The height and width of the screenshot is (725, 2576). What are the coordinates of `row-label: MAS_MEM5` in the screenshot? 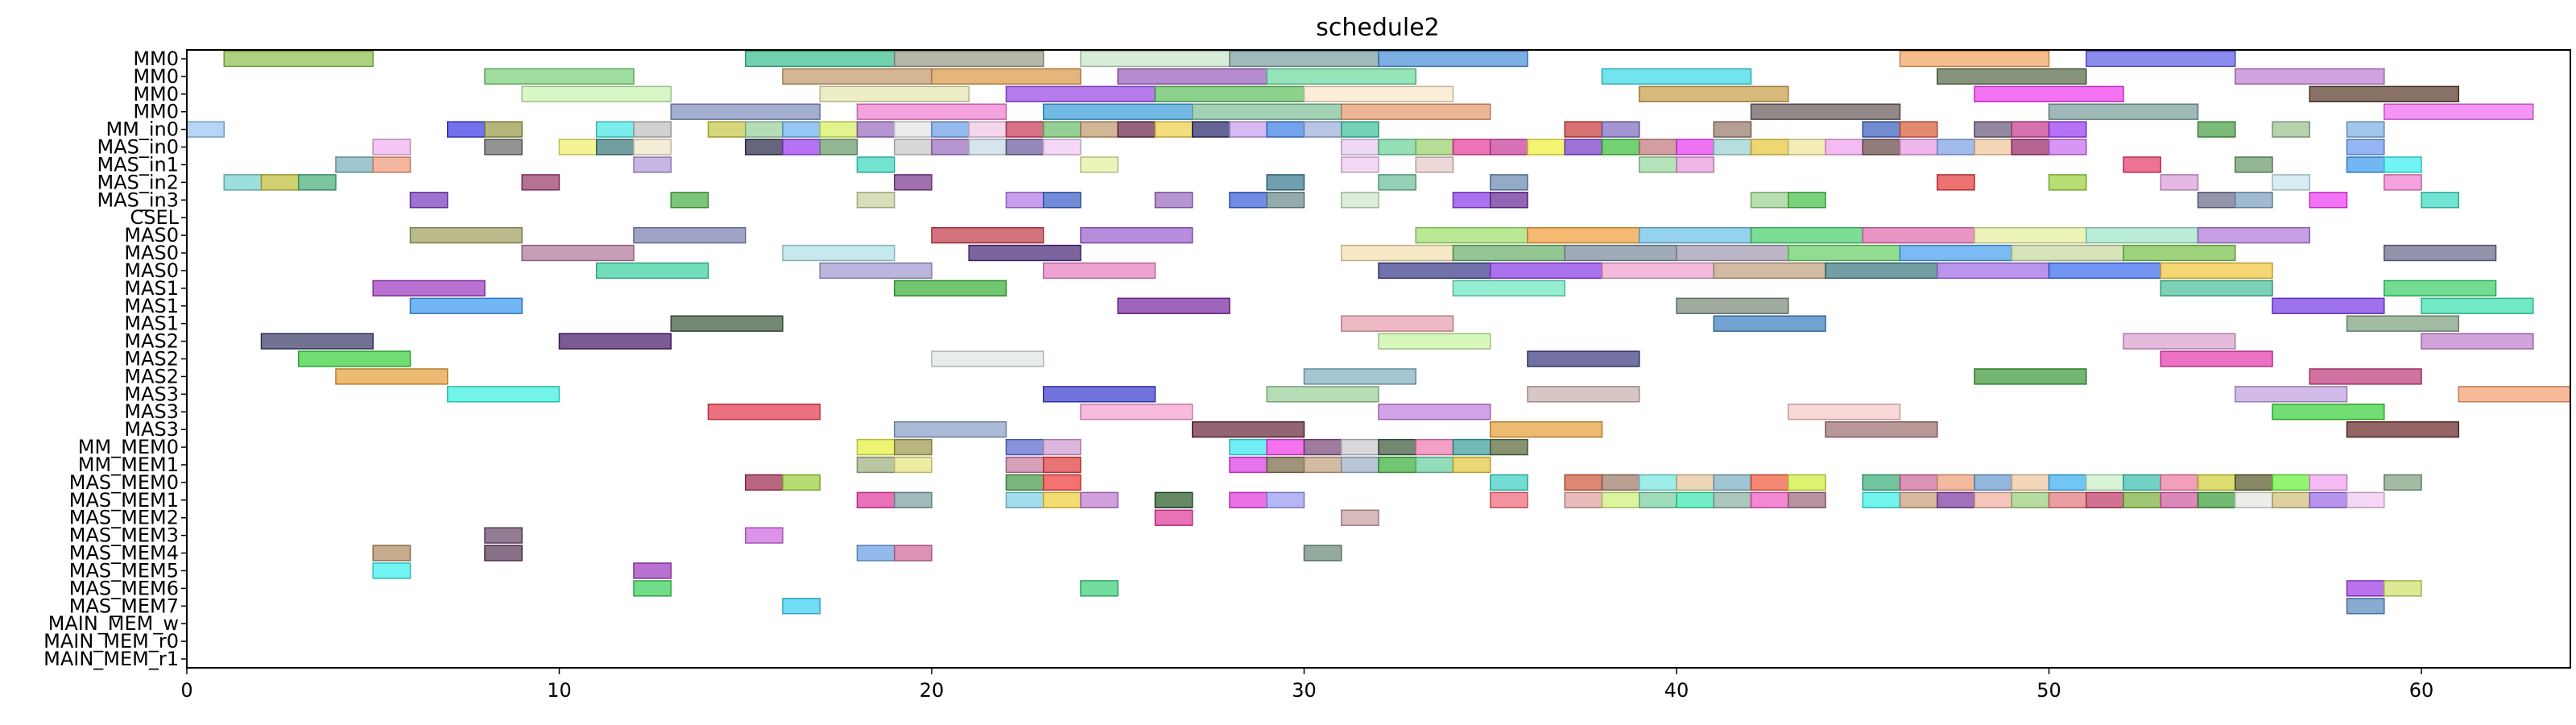 It's located at (124, 570).